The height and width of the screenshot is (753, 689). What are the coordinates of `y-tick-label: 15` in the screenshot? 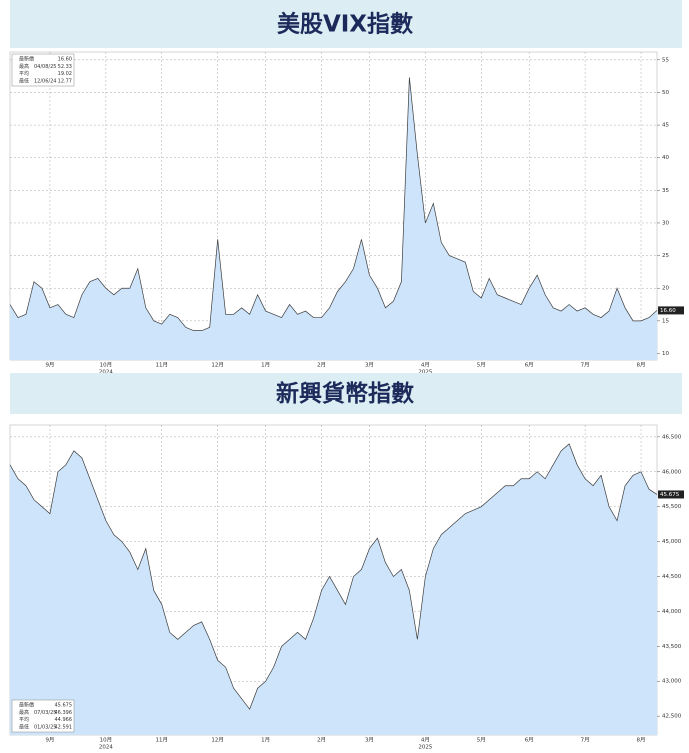 It's located at (665, 321).